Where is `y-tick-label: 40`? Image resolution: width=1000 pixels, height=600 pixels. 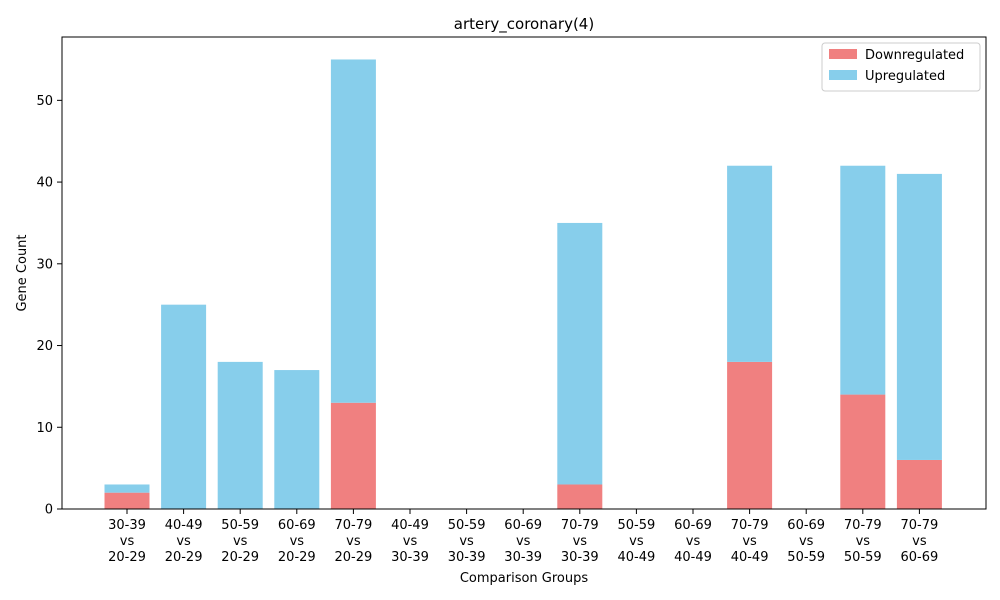 y-tick-label: 40 is located at coordinates (44, 183).